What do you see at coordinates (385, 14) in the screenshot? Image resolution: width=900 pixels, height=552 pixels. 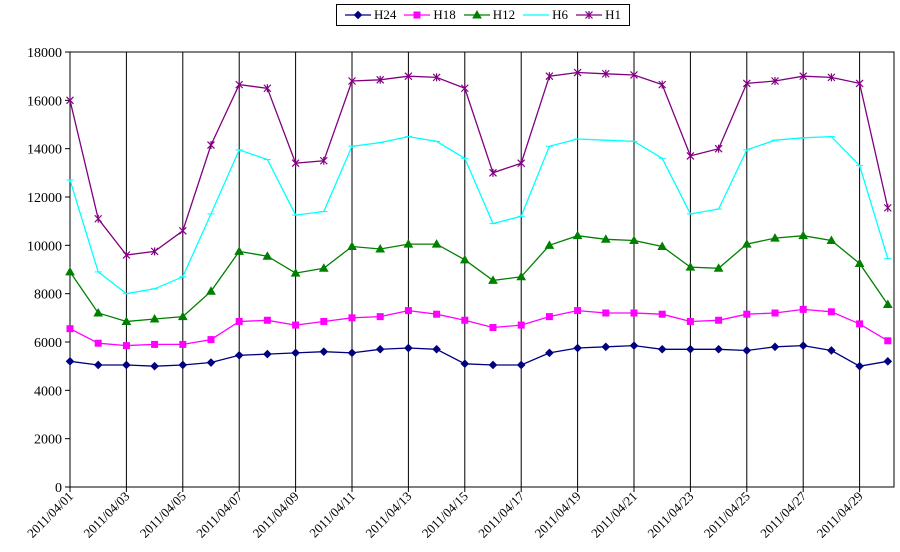 I see `legend-label: H24` at bounding box center [385, 14].